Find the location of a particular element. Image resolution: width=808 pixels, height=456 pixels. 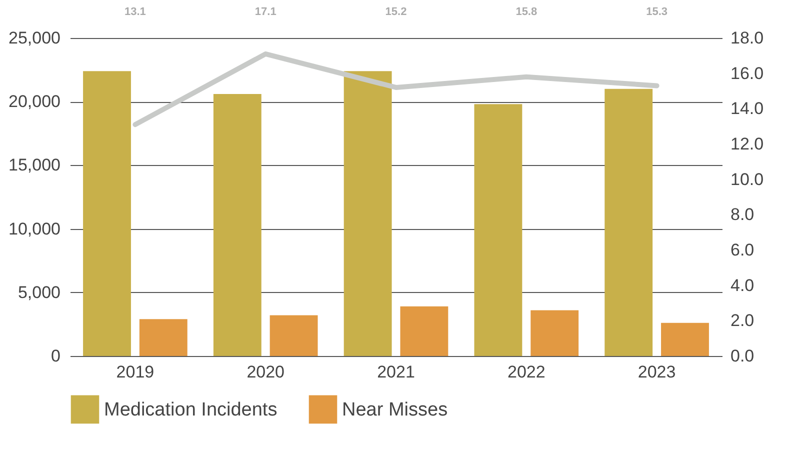

x-tick-label: 2023 is located at coordinates (657, 372).